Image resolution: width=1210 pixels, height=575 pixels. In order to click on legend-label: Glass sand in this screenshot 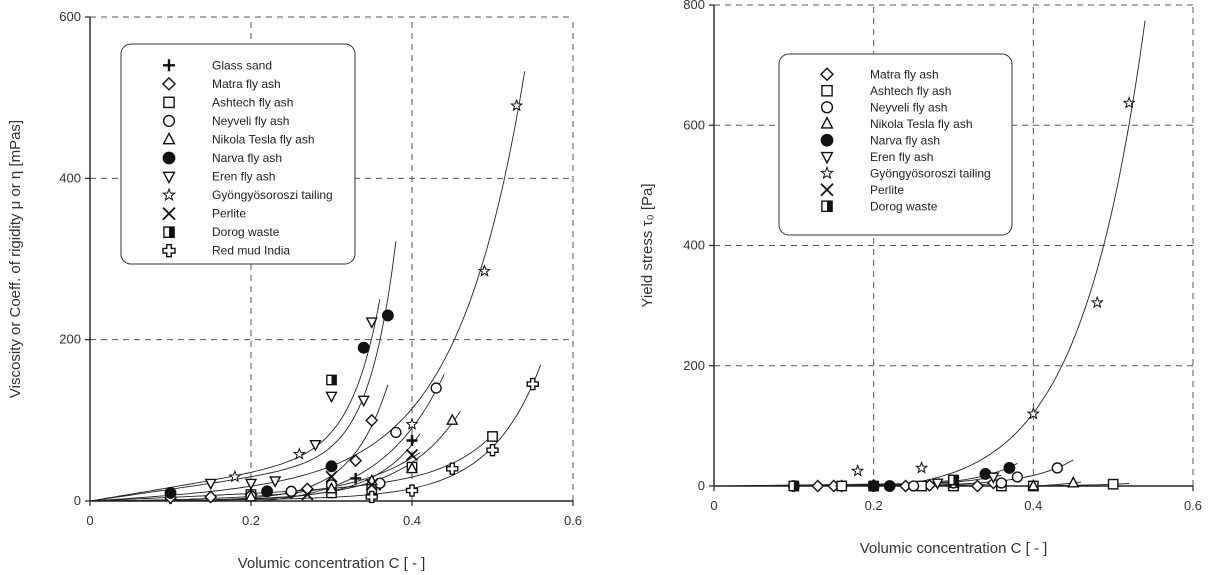, I will do `click(242, 65)`.